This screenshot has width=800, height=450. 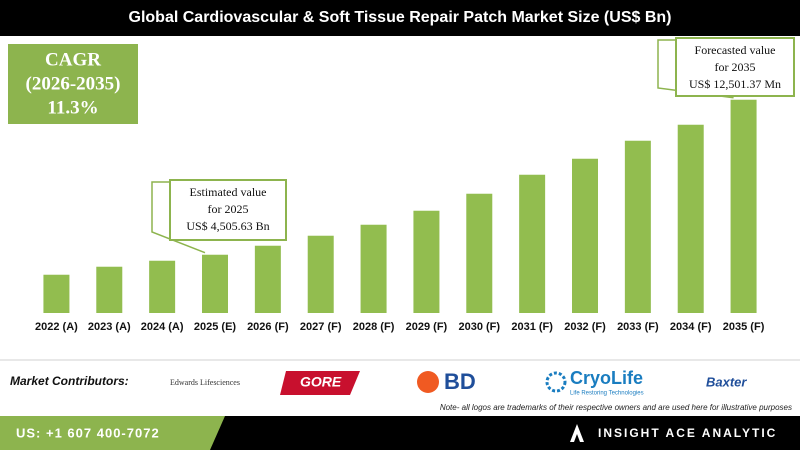 I want to click on logo-edwards: Edwards Lifesciences, so click(x=205, y=382).